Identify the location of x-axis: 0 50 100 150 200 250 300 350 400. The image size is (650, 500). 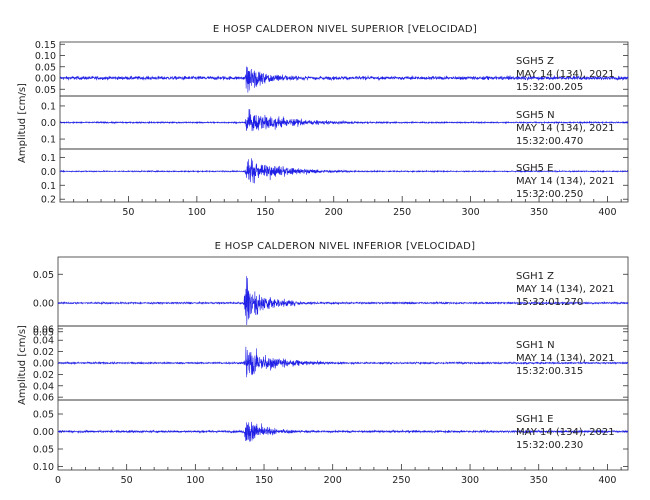
(338, 475).